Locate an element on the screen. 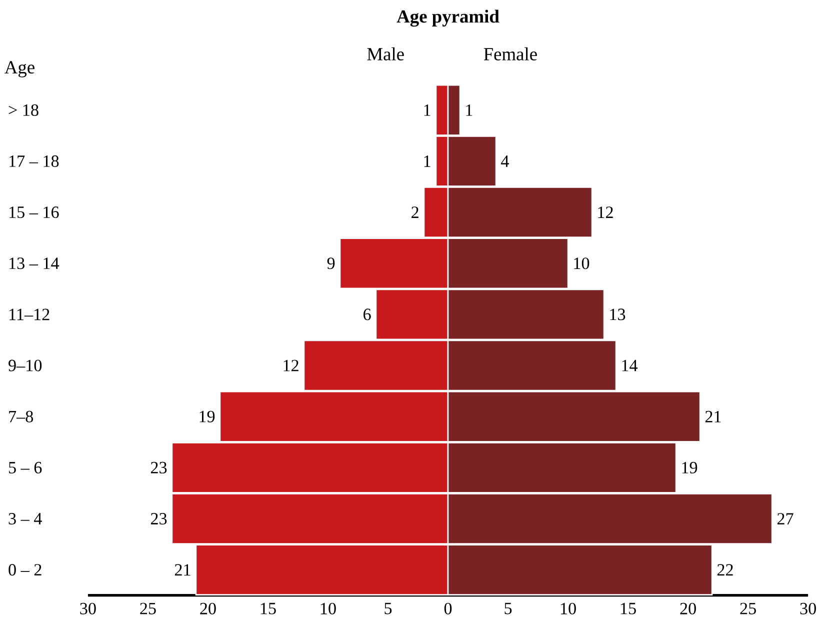 This screenshot has height=625, width=821. y-tick-label: > 18 is located at coordinates (23, 110).